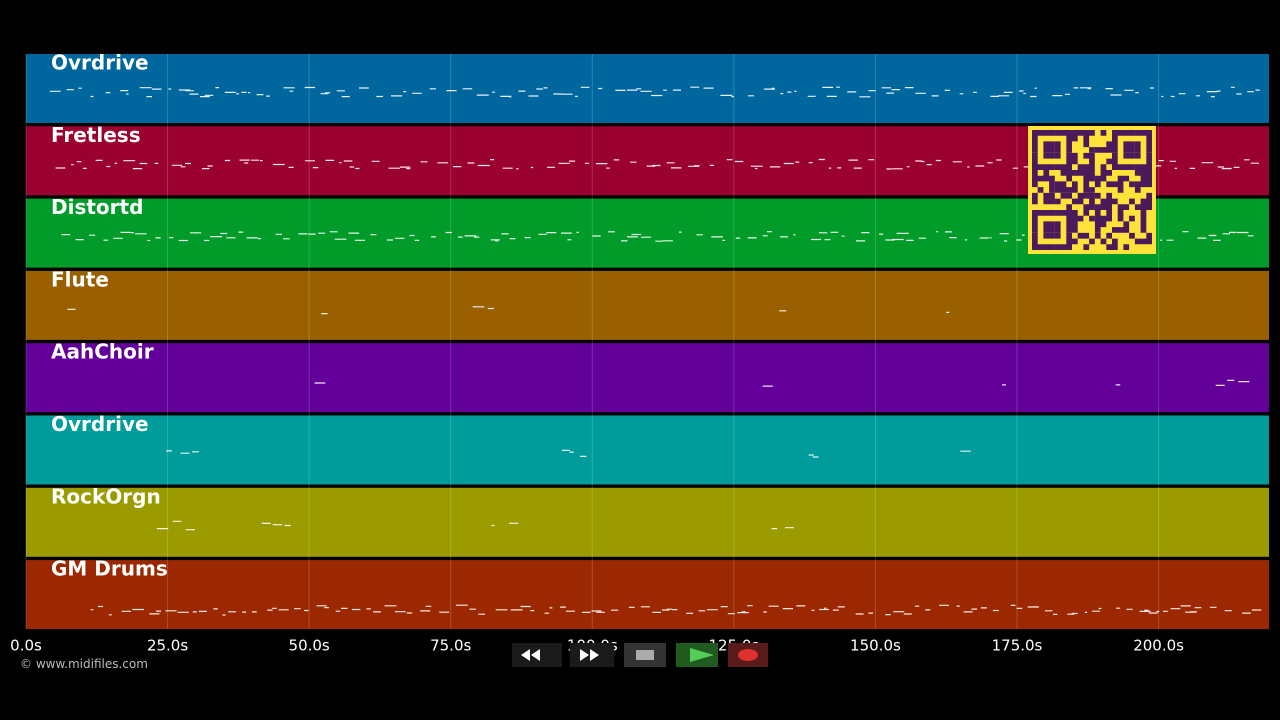 The height and width of the screenshot is (720, 1280). Describe the element at coordinates (748, 655) in the screenshot. I see `record-button` at that location.